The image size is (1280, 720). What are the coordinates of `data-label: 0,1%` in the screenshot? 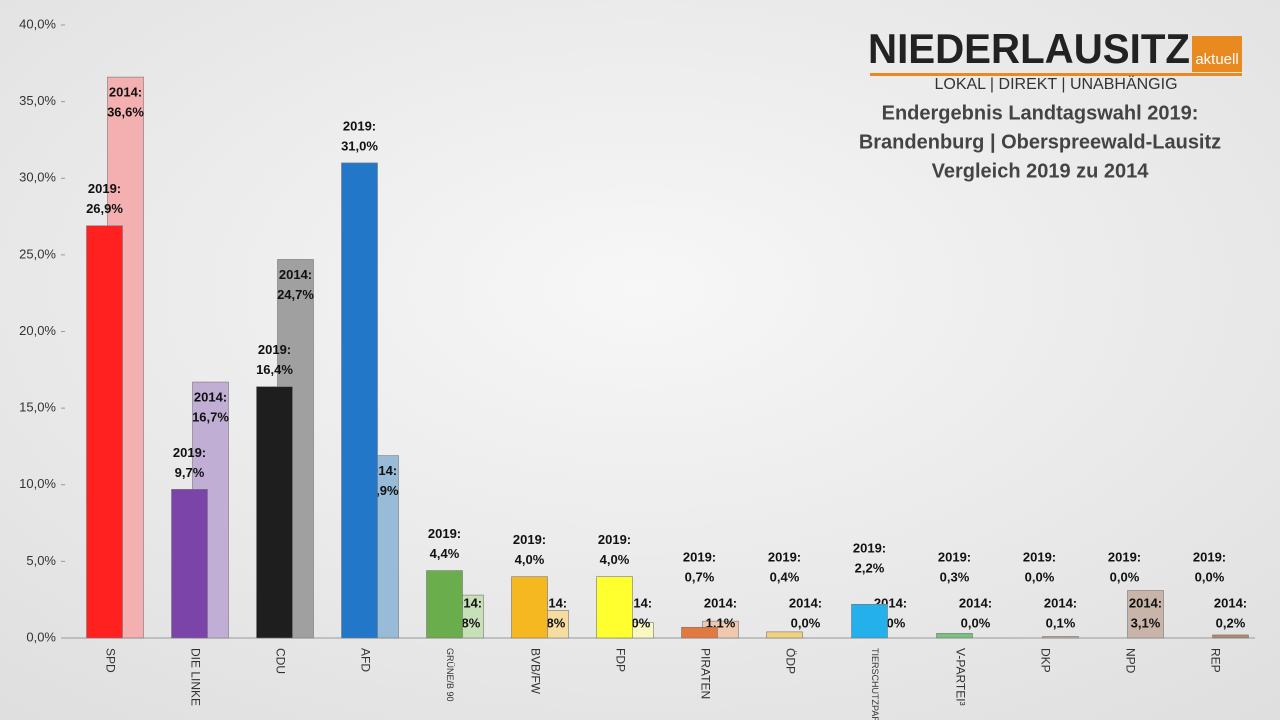 It's located at (1061, 623).